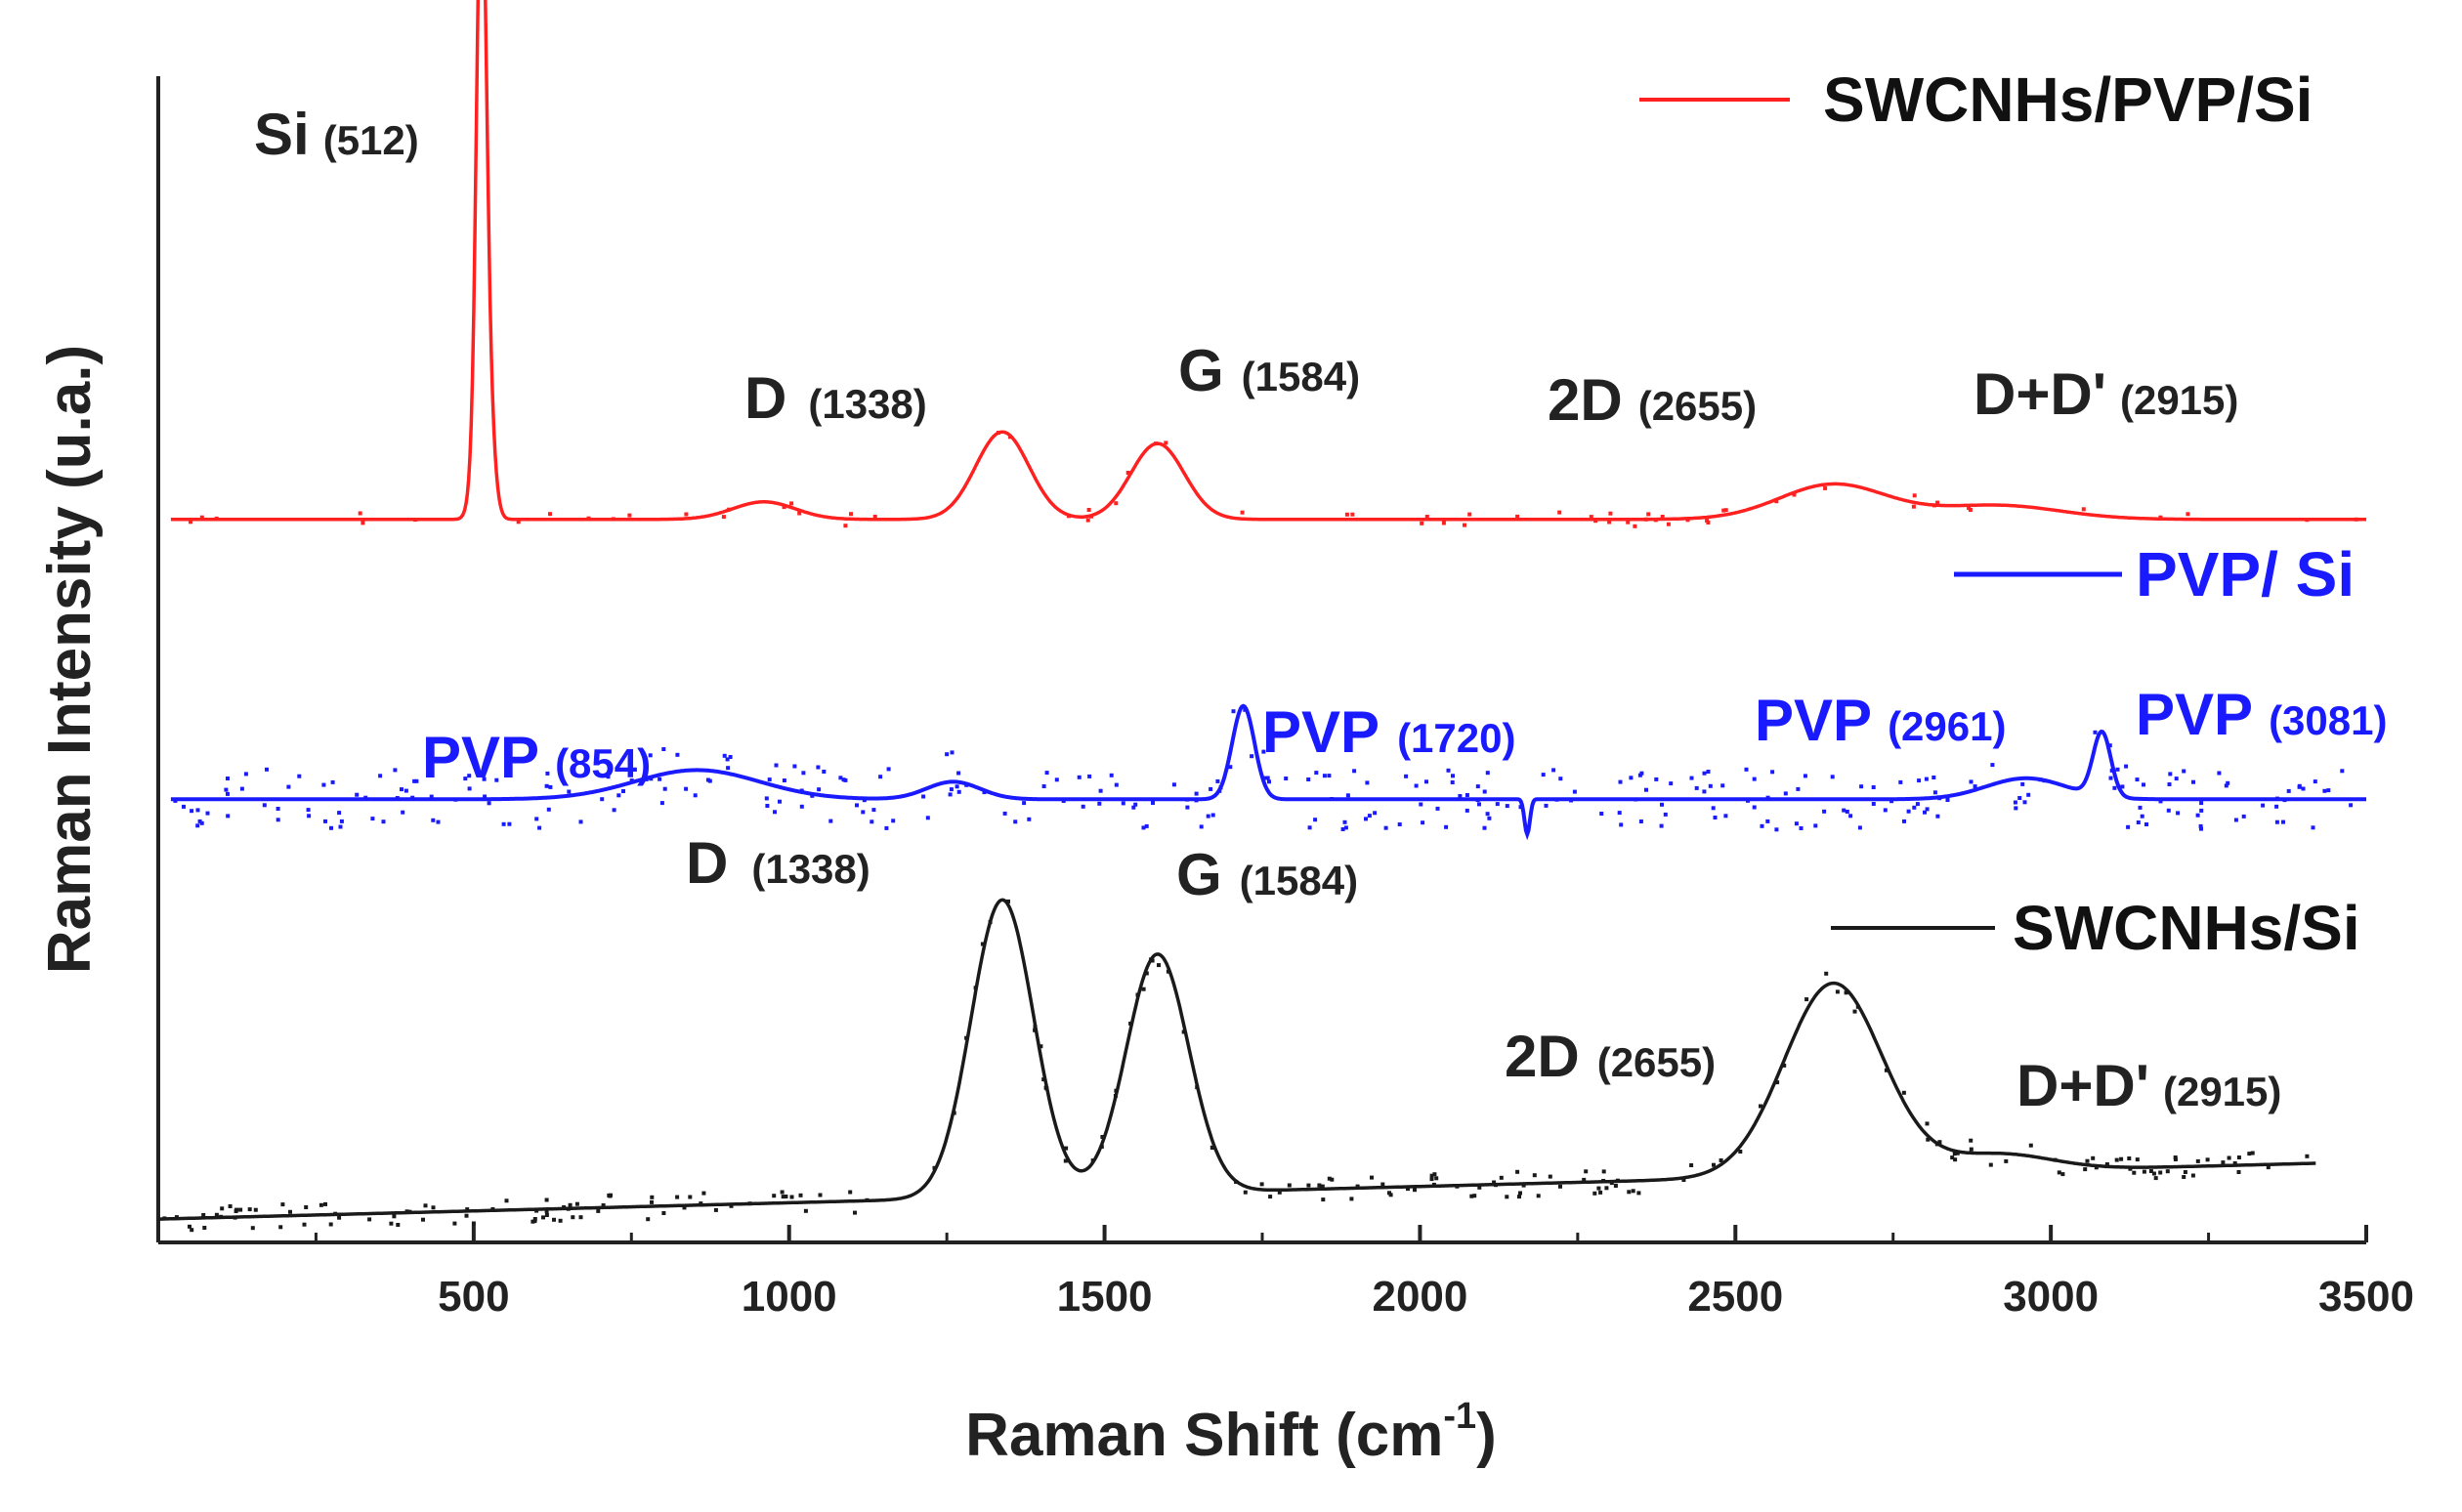 The image size is (2462, 1512). I want to click on annot-dd-red: D+D' (2915), so click(2106, 394).